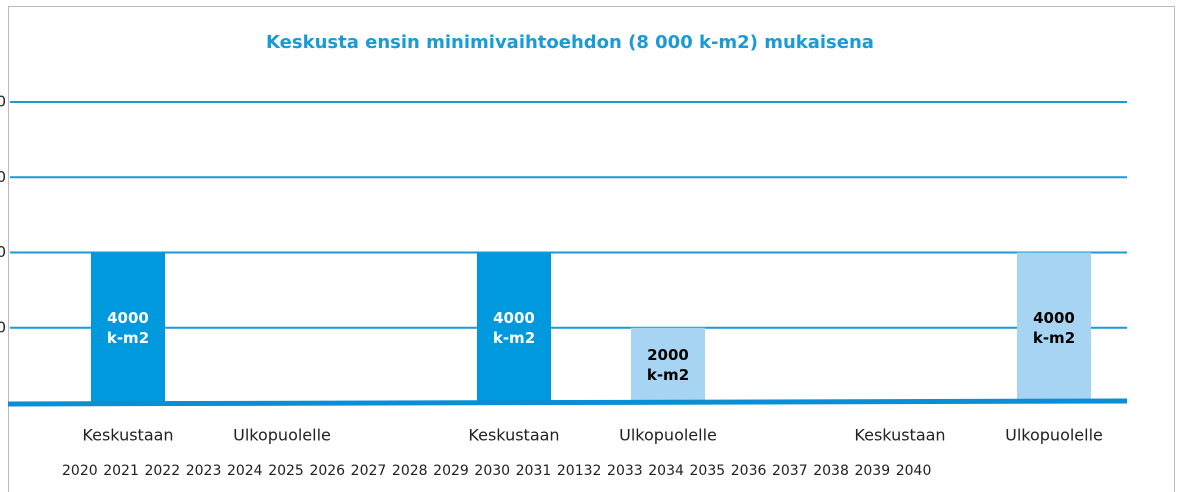  I want to click on year-label: 2023, so click(204, 471).